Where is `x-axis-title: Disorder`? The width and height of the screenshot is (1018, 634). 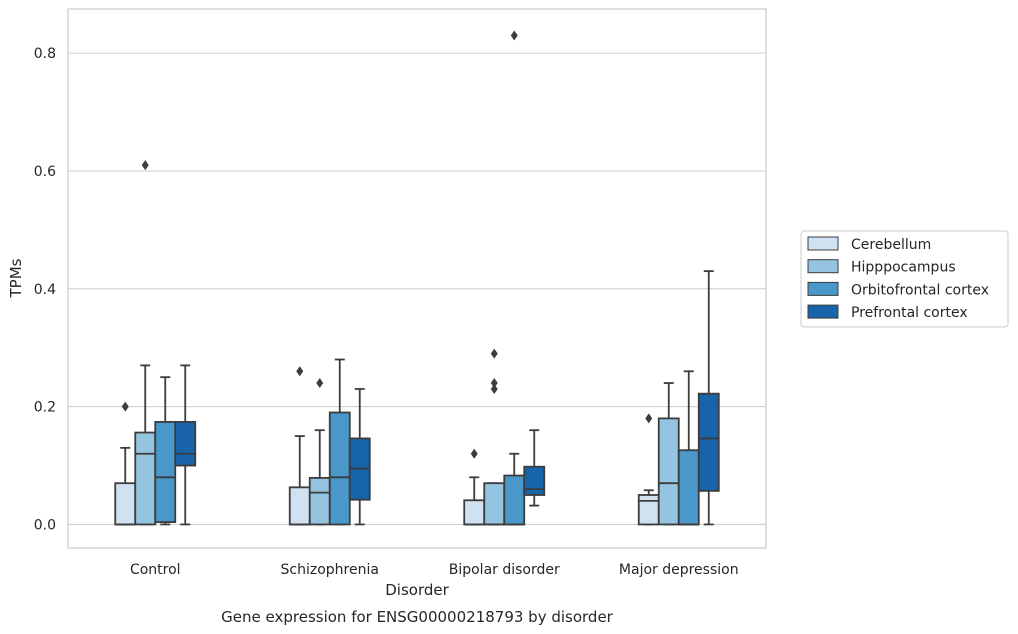
x-axis-title: Disorder is located at coordinates (417, 590).